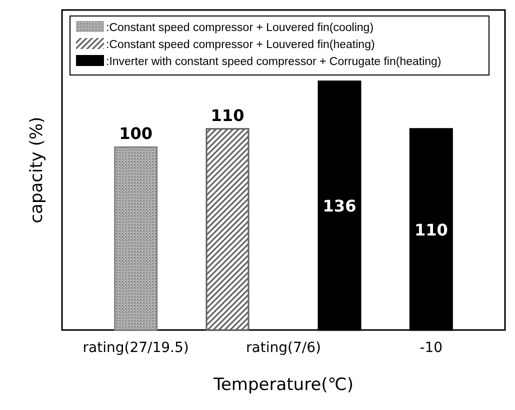  What do you see at coordinates (240, 45) in the screenshot?
I see `legend-label: :Constant speed compressor + Louvered fin(heating)` at bounding box center [240, 45].